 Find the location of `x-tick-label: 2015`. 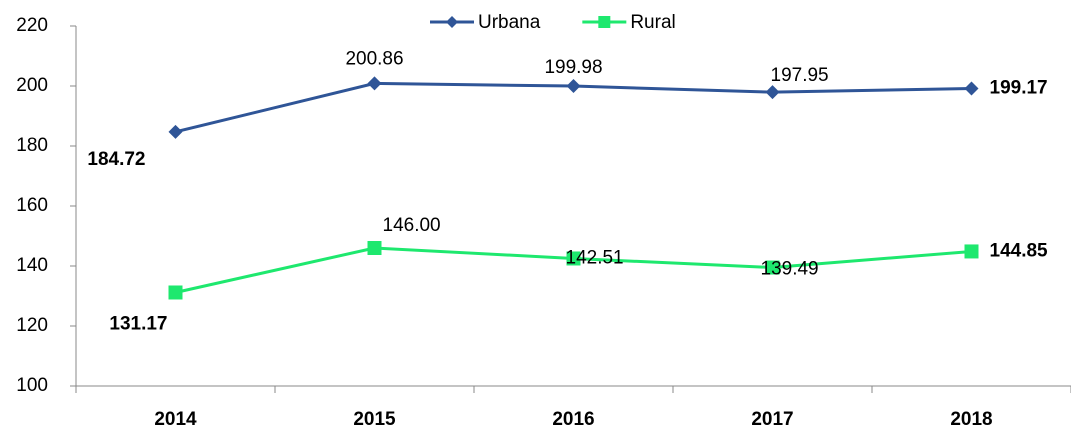

x-tick-label: 2015 is located at coordinates (374, 419).